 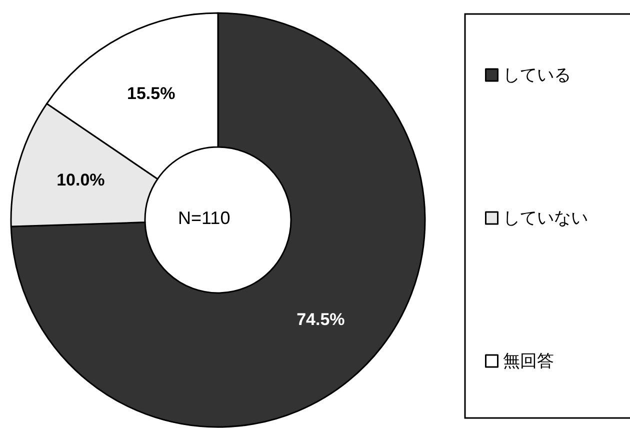 What do you see at coordinates (320, 320) in the screenshot?
I see `data-label: 74.5%` at bounding box center [320, 320].